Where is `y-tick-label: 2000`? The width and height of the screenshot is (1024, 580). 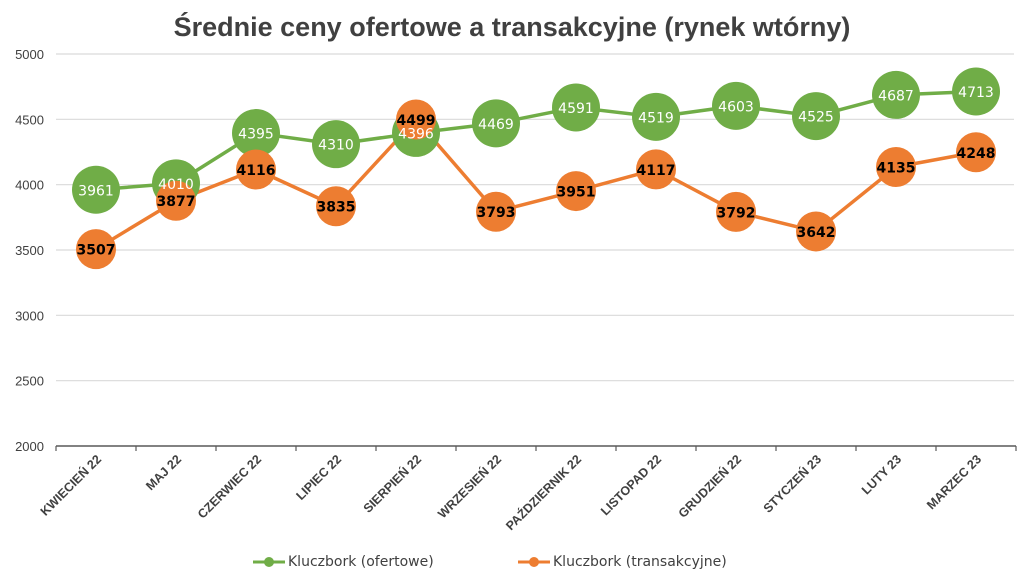 y-tick-label: 2000 is located at coordinates (29, 446).